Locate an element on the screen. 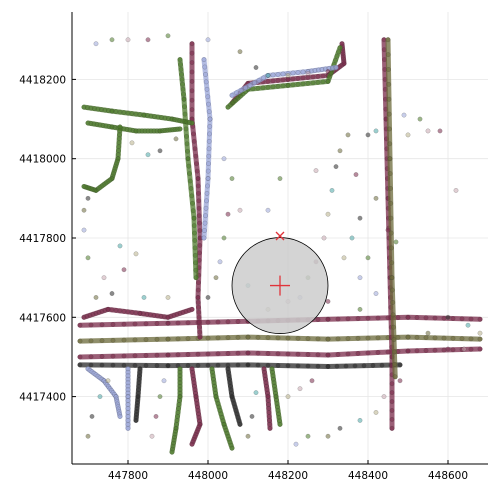 The height and width of the screenshot is (499, 499). overlay-layer is located at coordinates (280, 282).